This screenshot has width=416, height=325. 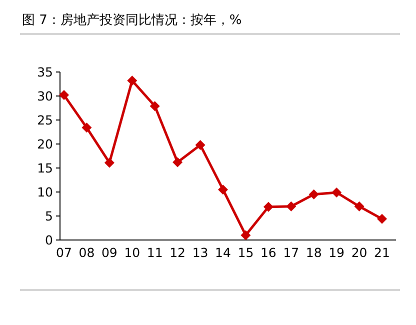 I want to click on x-tick-label: 14, so click(x=223, y=252).